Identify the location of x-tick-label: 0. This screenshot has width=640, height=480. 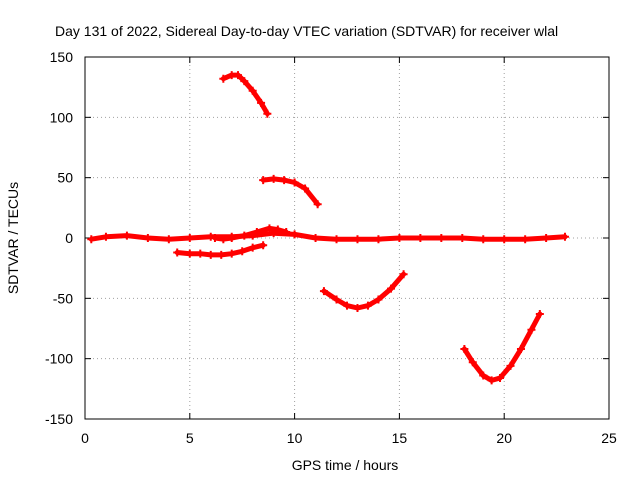
(85, 438).